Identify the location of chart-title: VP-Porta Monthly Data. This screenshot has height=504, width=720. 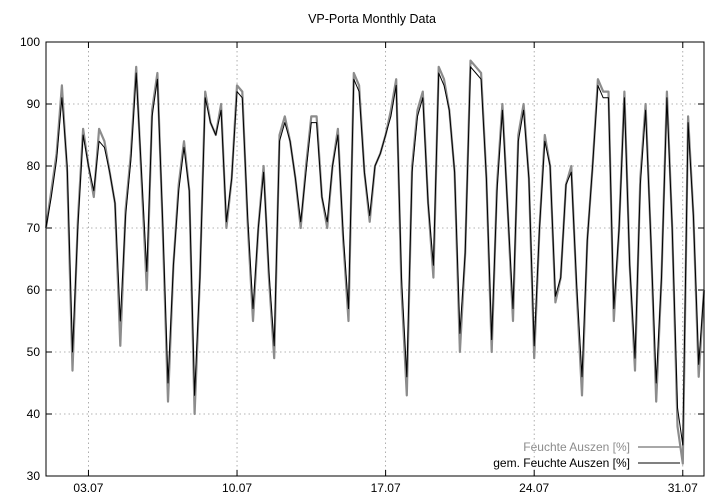
(372, 19).